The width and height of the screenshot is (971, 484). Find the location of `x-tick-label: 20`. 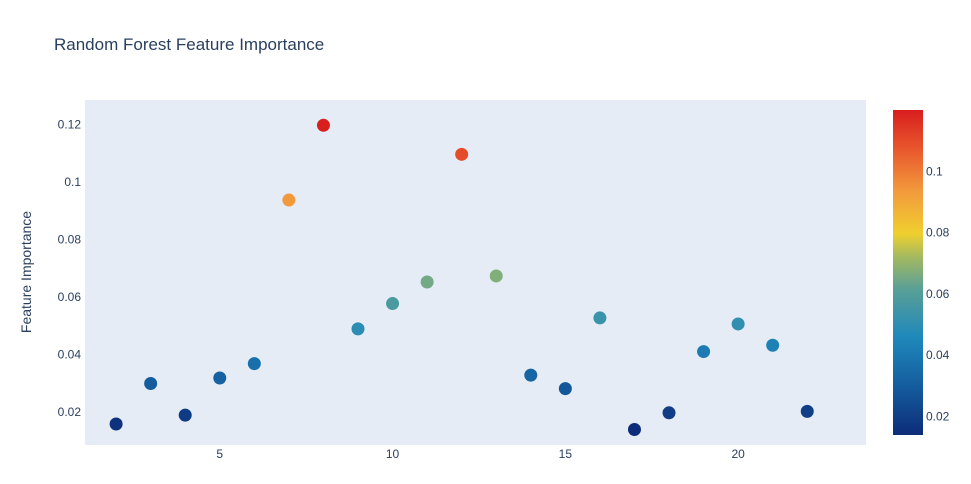

x-tick-label: 20 is located at coordinates (738, 454).